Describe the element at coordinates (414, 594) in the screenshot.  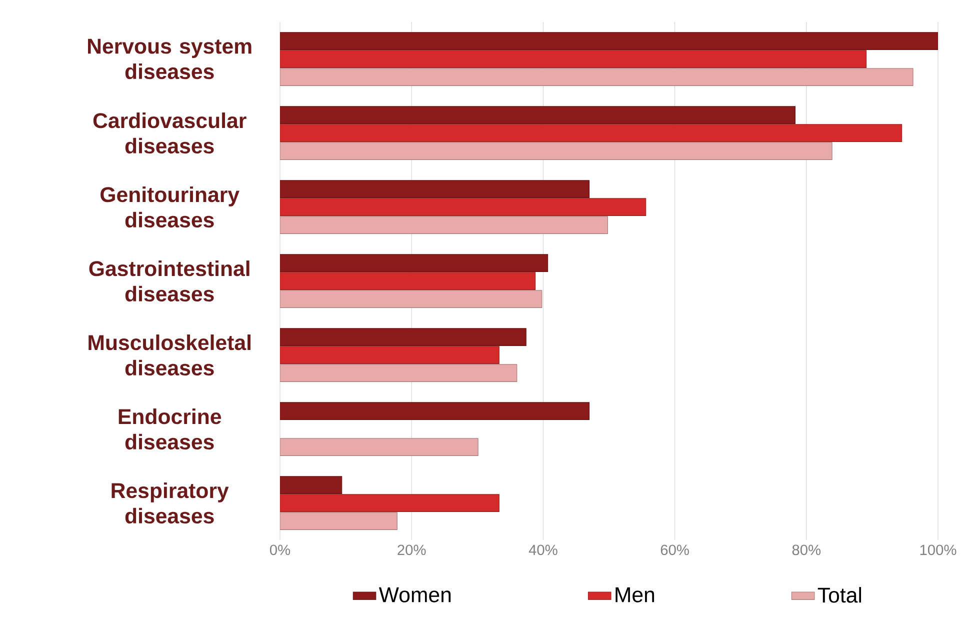
I see `legend-label: Women` at that location.